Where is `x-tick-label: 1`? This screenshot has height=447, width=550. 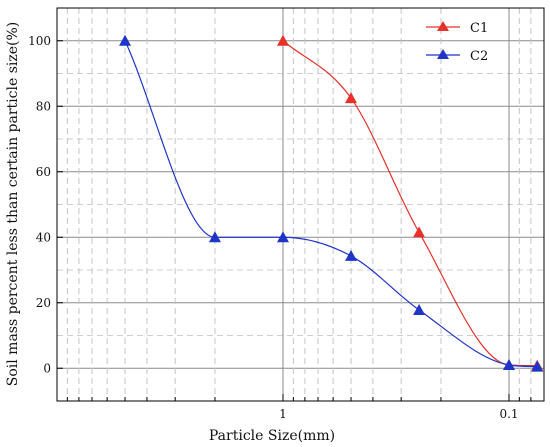
x-tick-label: 1 is located at coordinates (283, 414).